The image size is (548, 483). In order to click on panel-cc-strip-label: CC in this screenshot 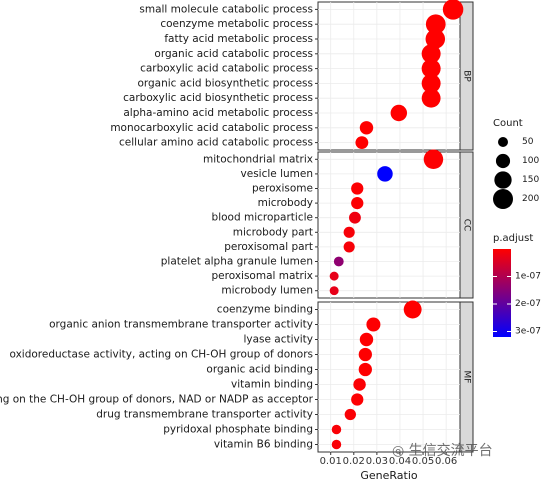, I will do `click(467, 225)`.